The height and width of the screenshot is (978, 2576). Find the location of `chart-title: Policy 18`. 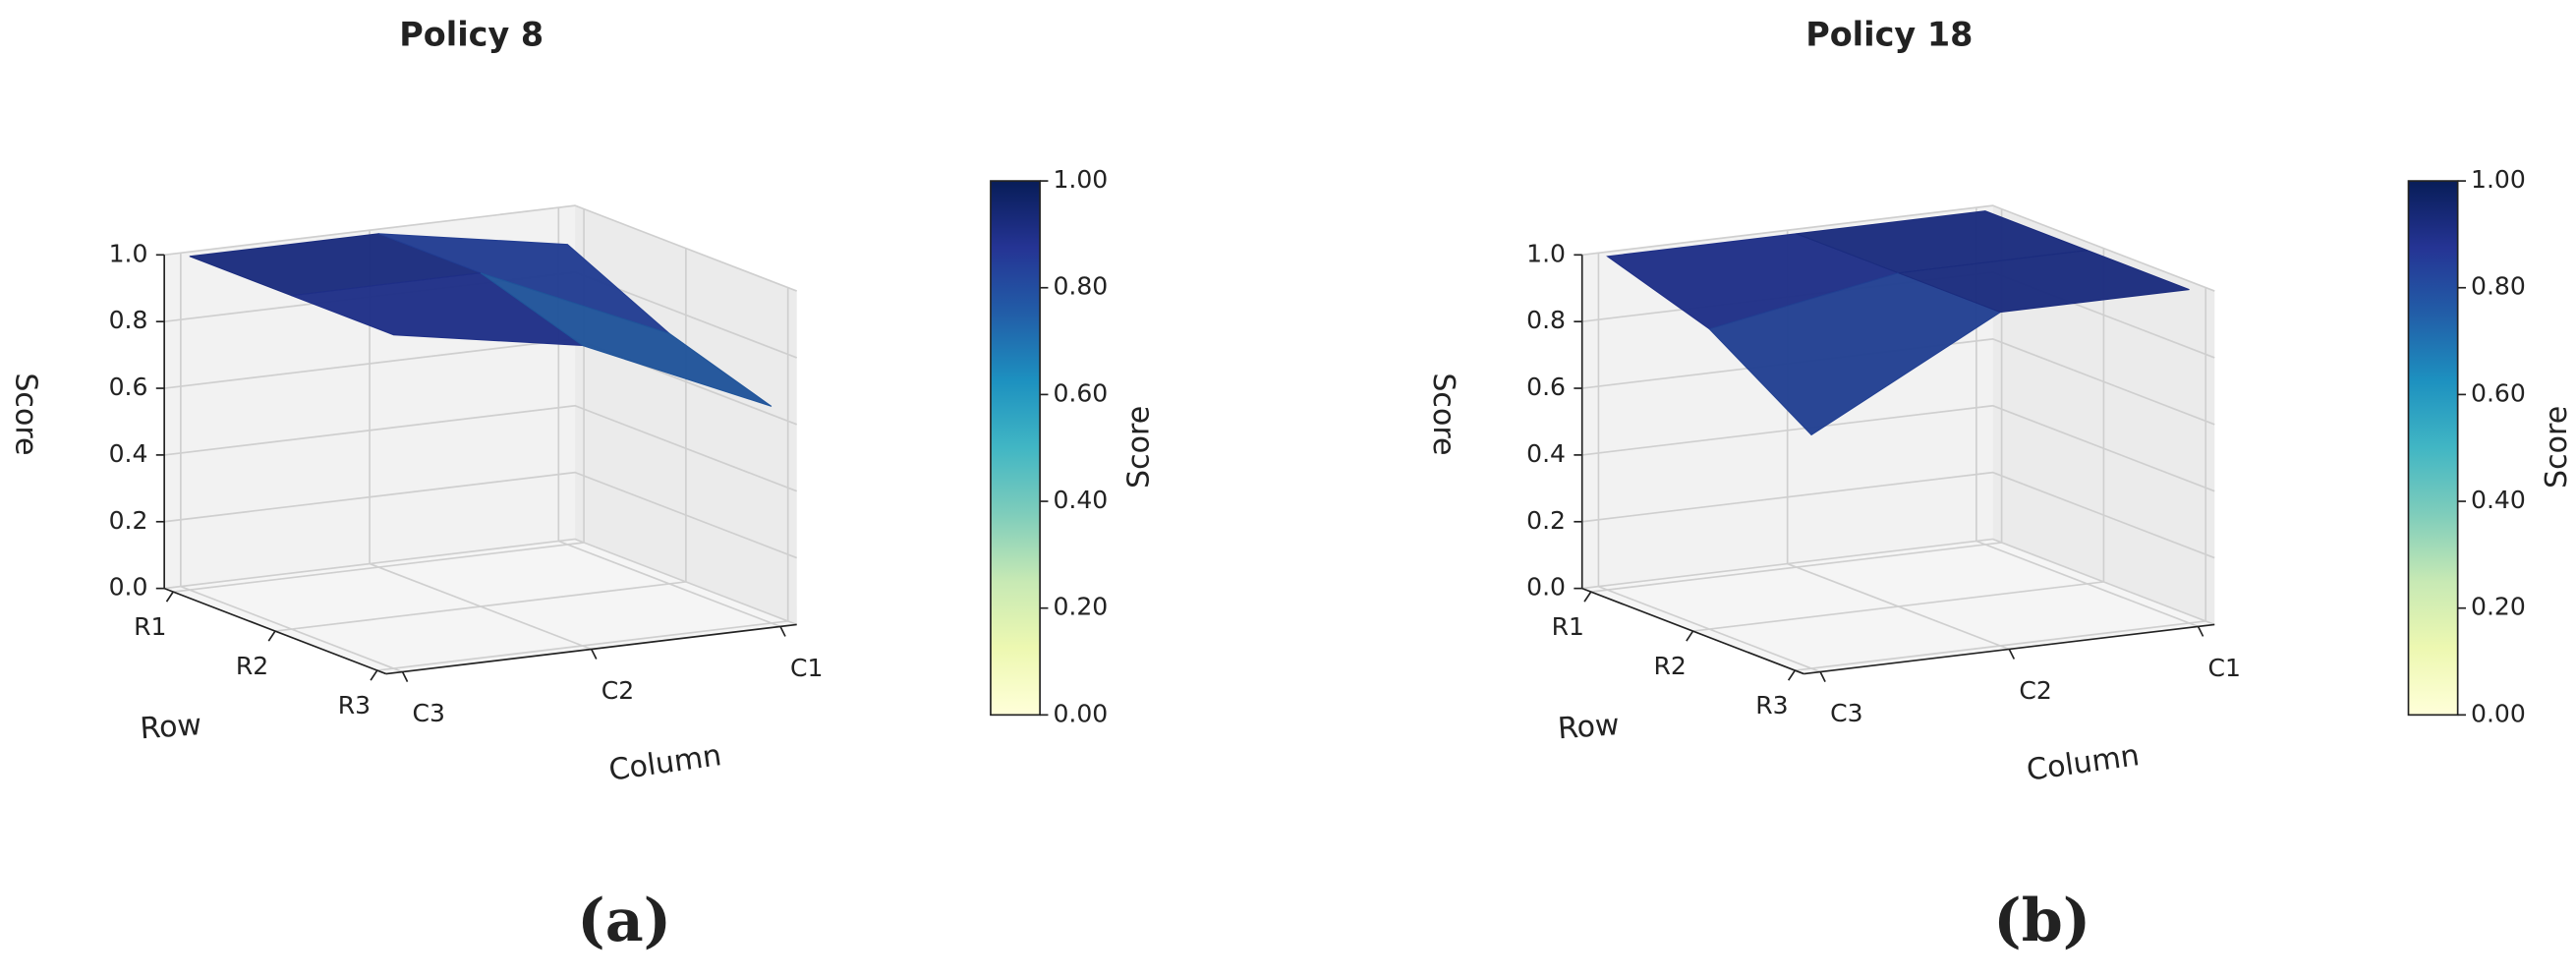

chart-title: Policy 18 is located at coordinates (1889, 34).